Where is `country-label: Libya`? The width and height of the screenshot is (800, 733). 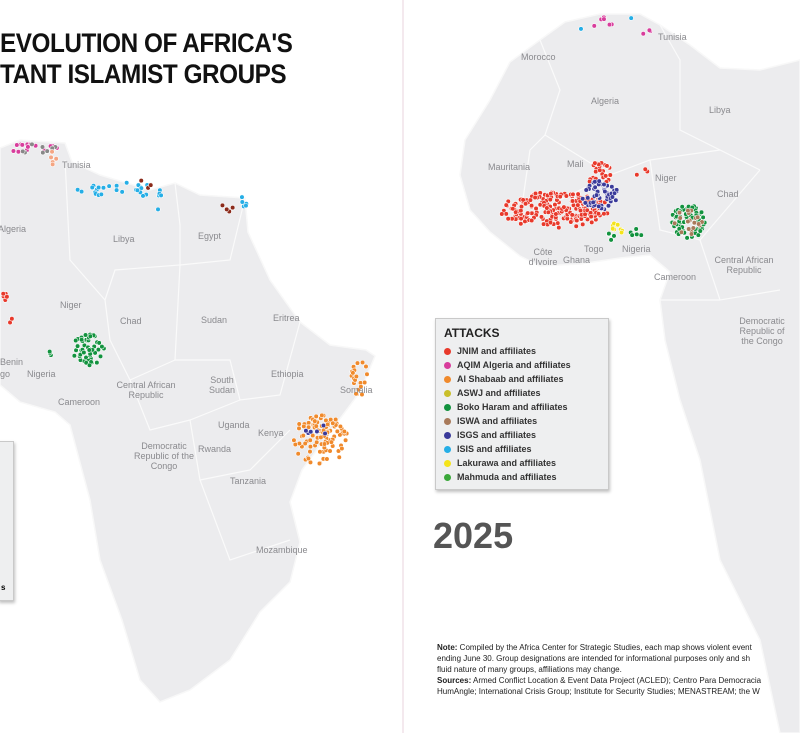
country-label: Libya is located at coordinates (720, 110).